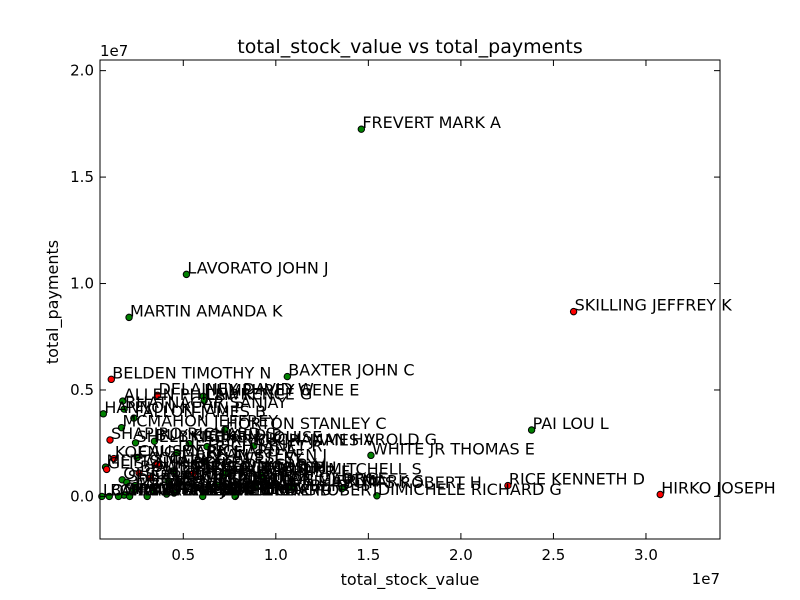 Image resolution: width=800 pixels, height=600 pixels. What do you see at coordinates (409, 47) in the screenshot?
I see `chart-title: total_stock_value vs total_payments` at bounding box center [409, 47].